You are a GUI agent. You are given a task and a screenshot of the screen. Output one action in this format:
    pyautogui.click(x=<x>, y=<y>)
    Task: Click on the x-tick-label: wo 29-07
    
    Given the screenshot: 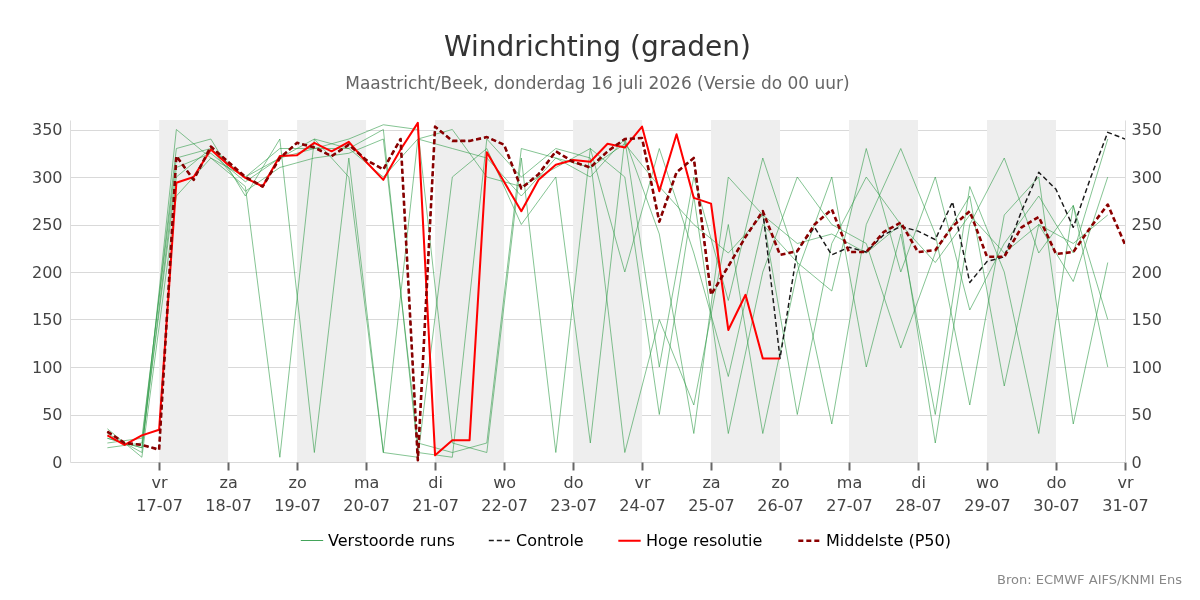 What is the action you would take?
    pyautogui.click(x=987, y=493)
    